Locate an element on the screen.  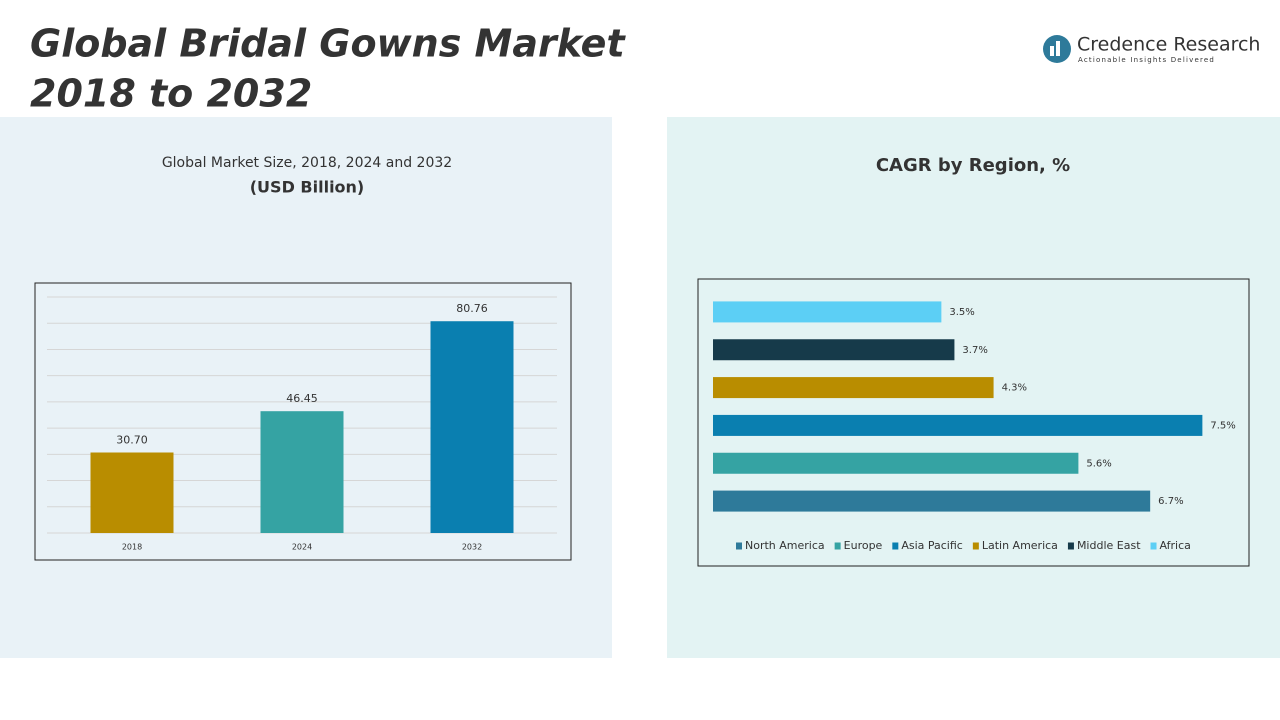
chart-subtitle: (USD Billion) is located at coordinates (307, 187).